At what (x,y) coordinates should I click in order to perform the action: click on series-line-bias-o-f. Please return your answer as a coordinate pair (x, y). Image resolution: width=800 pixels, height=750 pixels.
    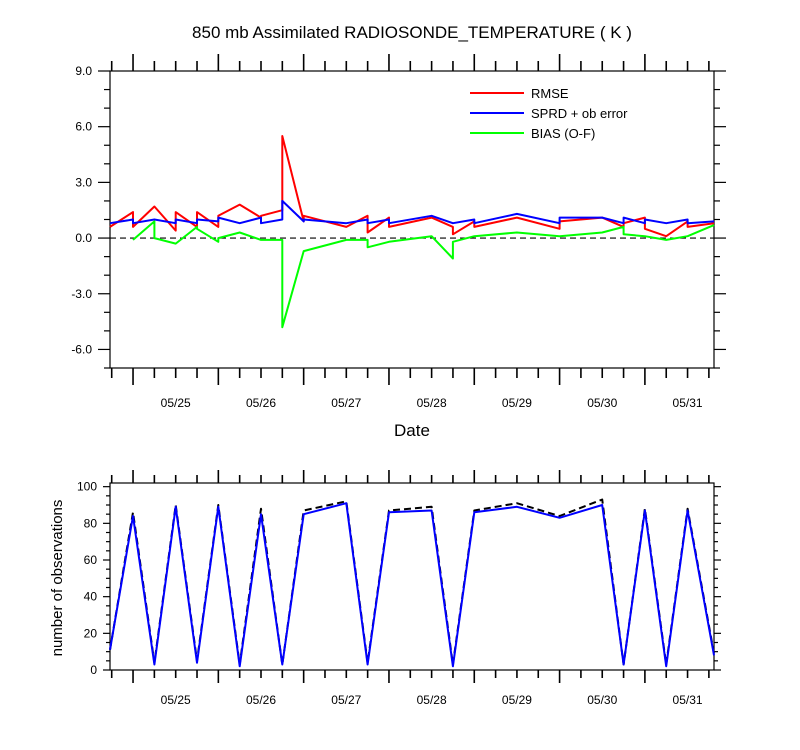
    Looking at the image, I should click on (423, 274).